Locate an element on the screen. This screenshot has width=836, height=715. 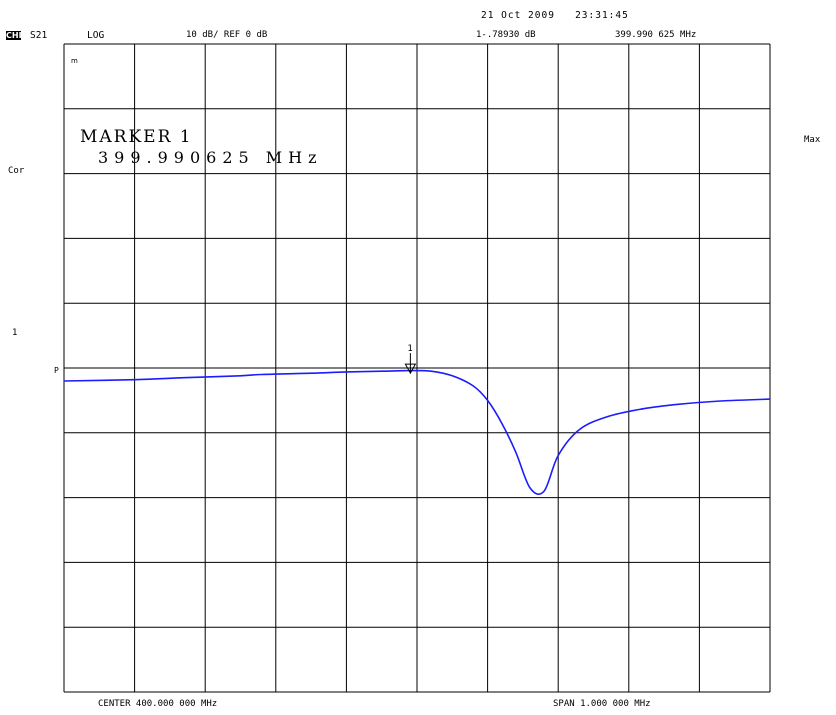
scale-label: 10 dB/ REF 0 dB is located at coordinates (227, 35).